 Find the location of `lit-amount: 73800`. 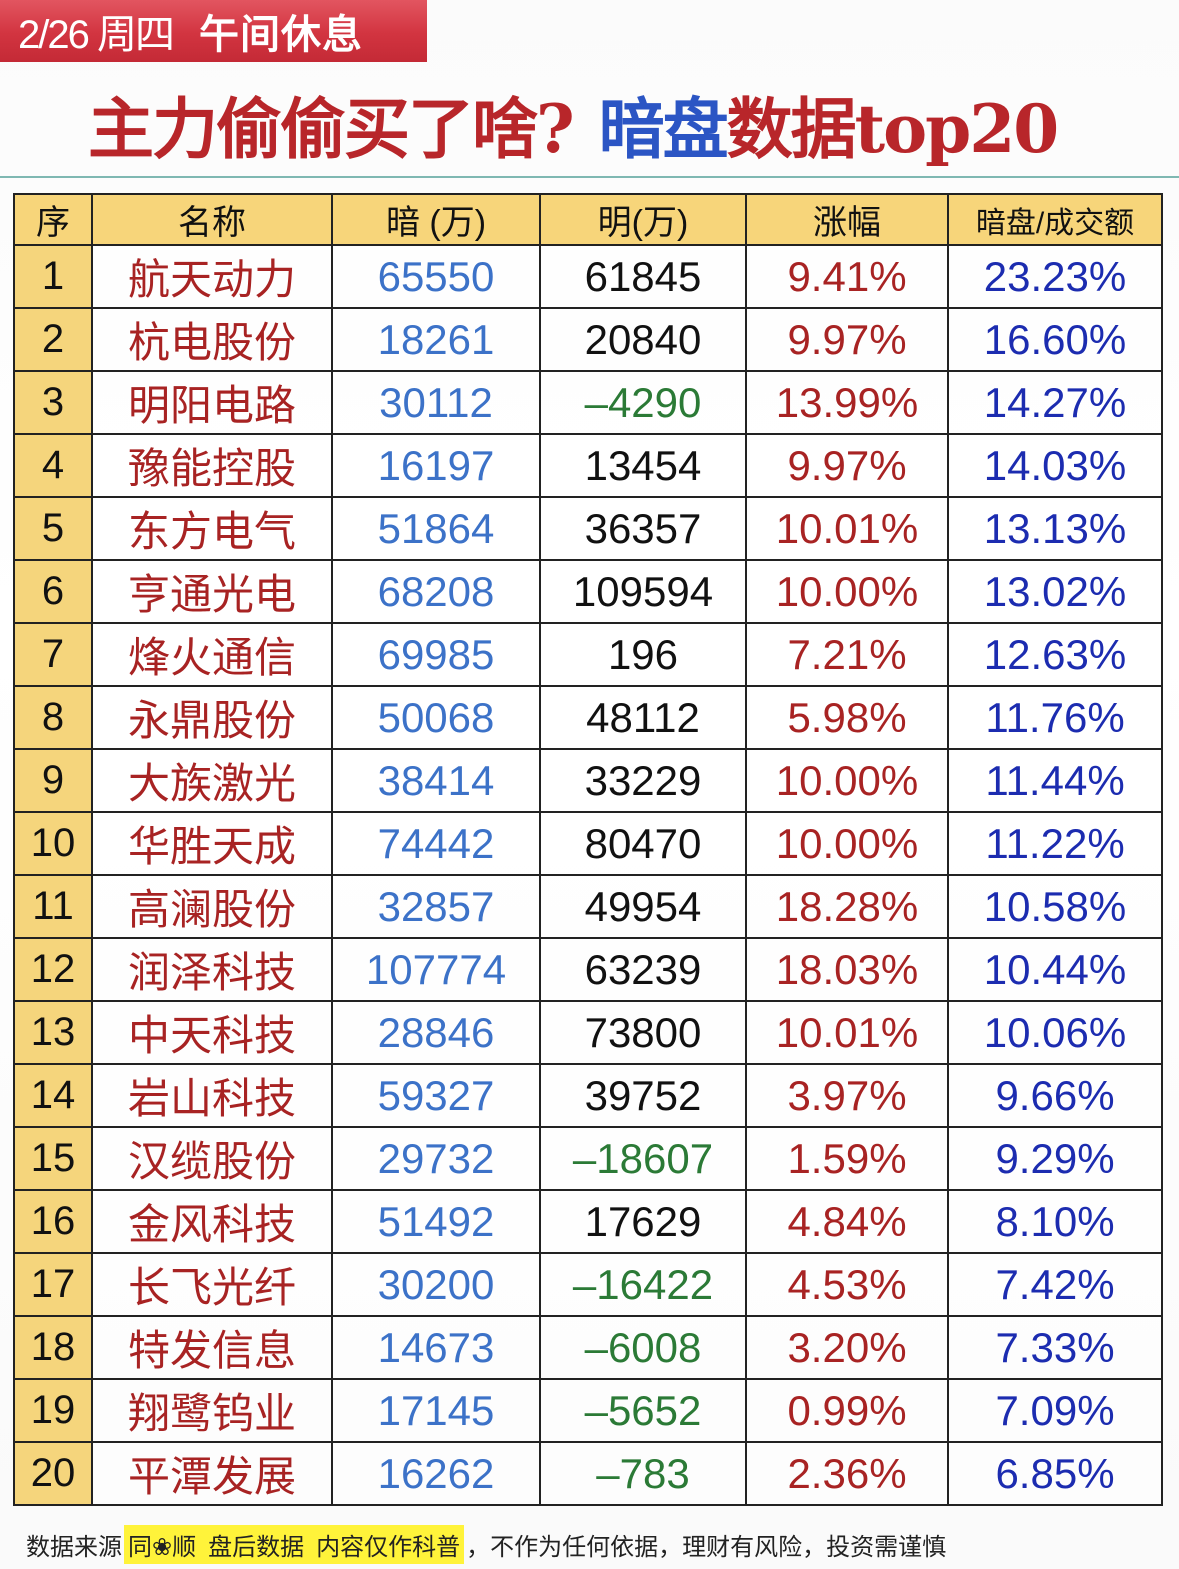

lit-amount: 73800 is located at coordinates (643, 1032).